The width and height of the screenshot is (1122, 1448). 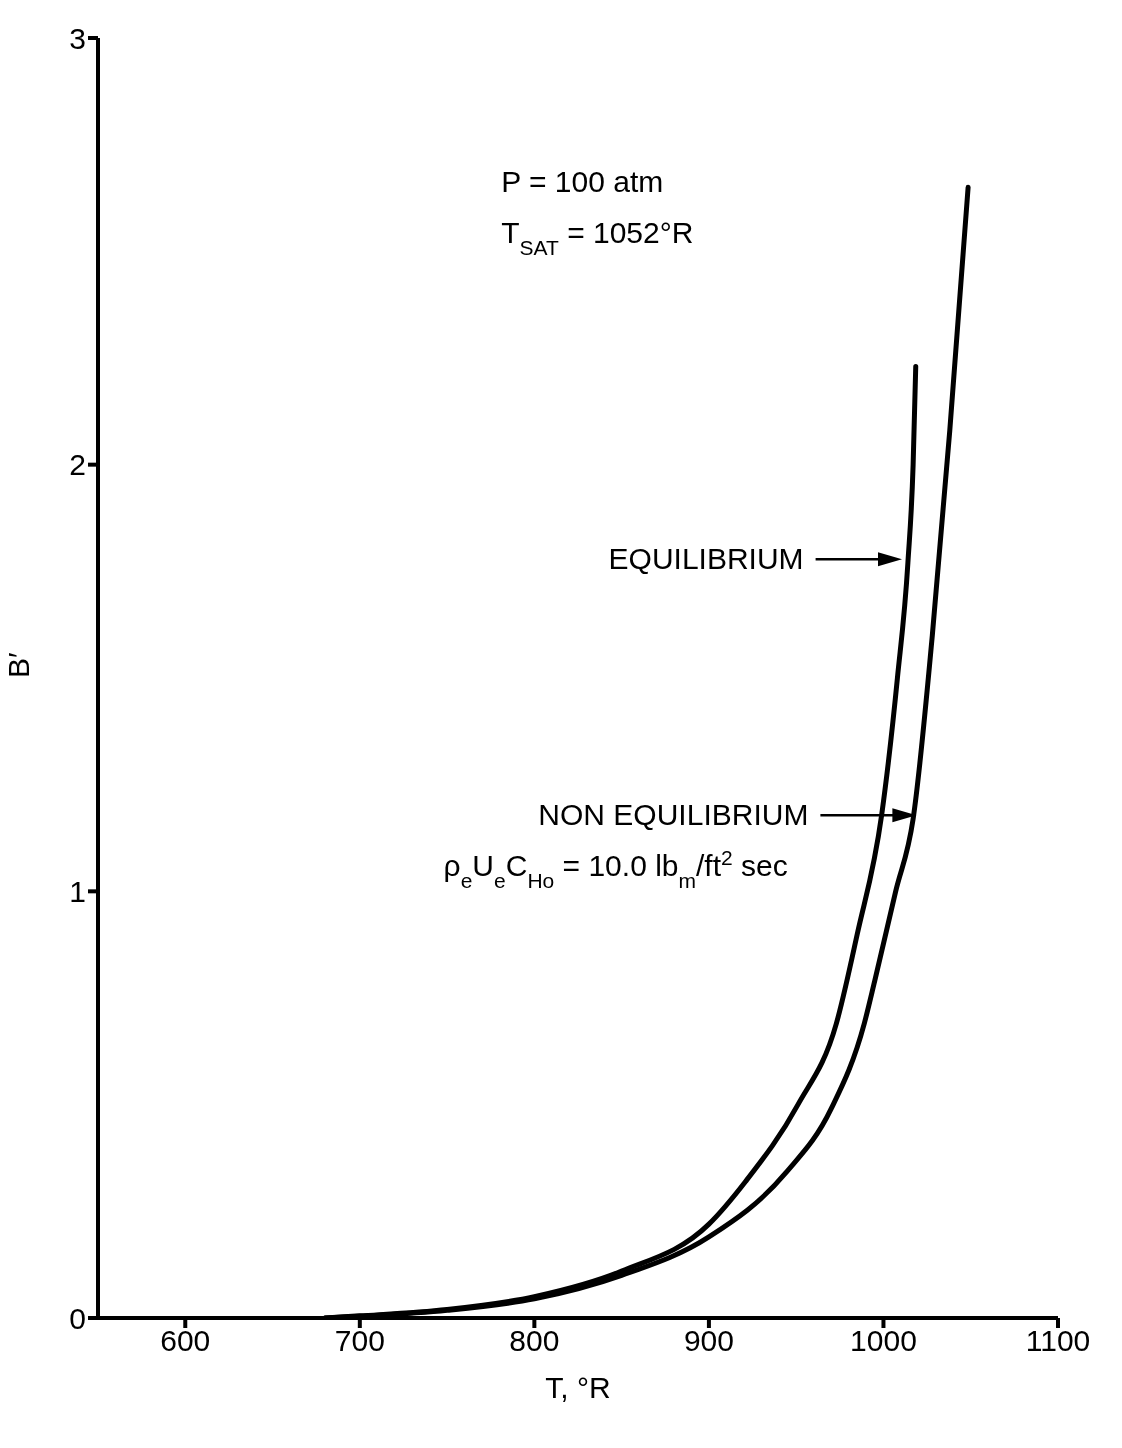 What do you see at coordinates (77, 1318) in the screenshot?
I see `y-tick-label: 0` at bounding box center [77, 1318].